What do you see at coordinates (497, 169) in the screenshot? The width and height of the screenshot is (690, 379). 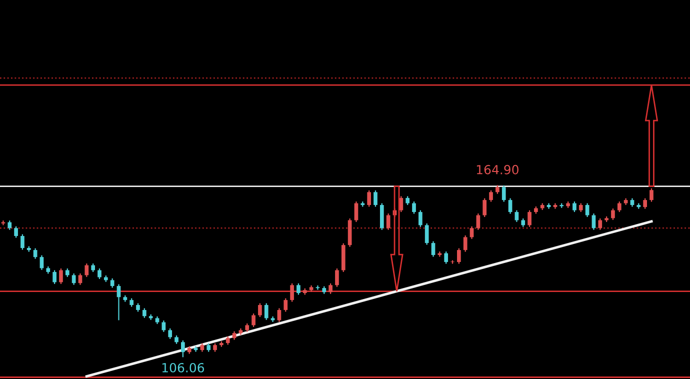 I see `annotation: 164.90` at bounding box center [497, 169].